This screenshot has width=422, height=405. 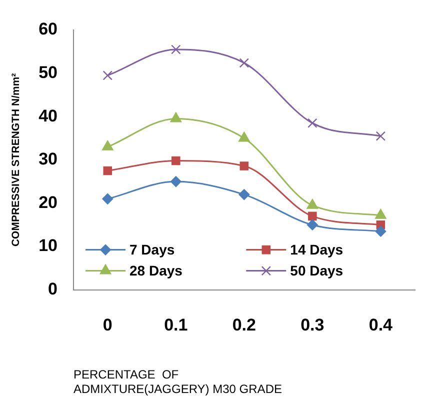 What do you see at coordinates (317, 270) in the screenshot?
I see `legend-label: 50 Days` at bounding box center [317, 270].